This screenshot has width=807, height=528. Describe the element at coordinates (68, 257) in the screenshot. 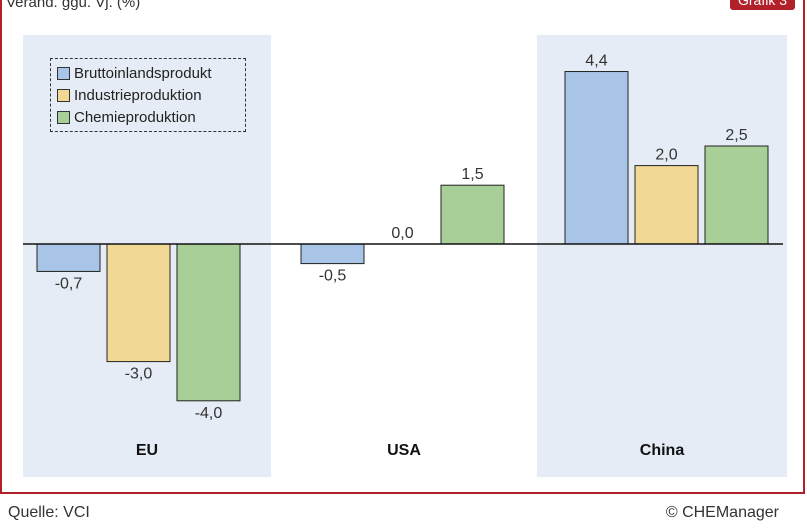

I see `bar-eu-bip` at that location.